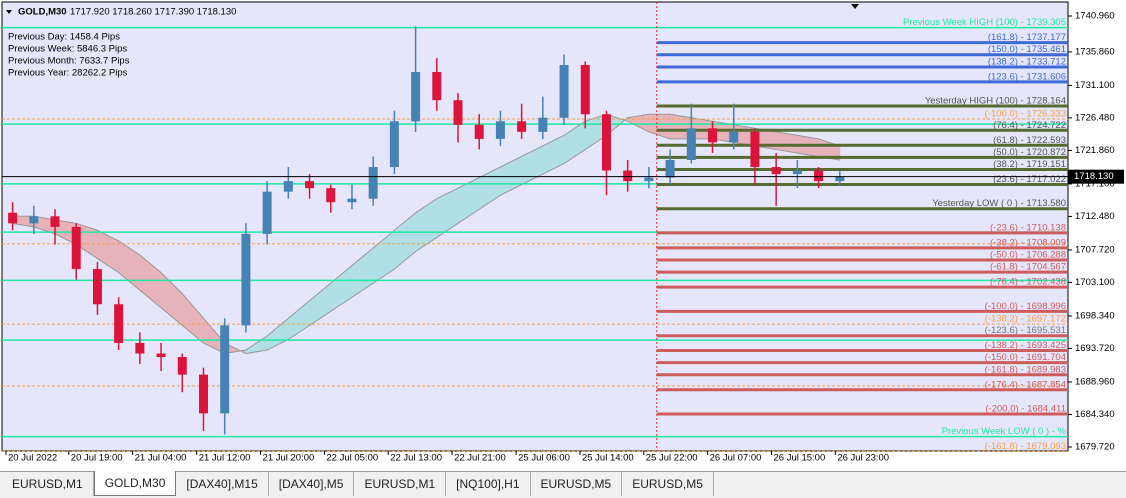  I want to click on x-tick-label: 21 Jul 20:00, so click(289, 458).